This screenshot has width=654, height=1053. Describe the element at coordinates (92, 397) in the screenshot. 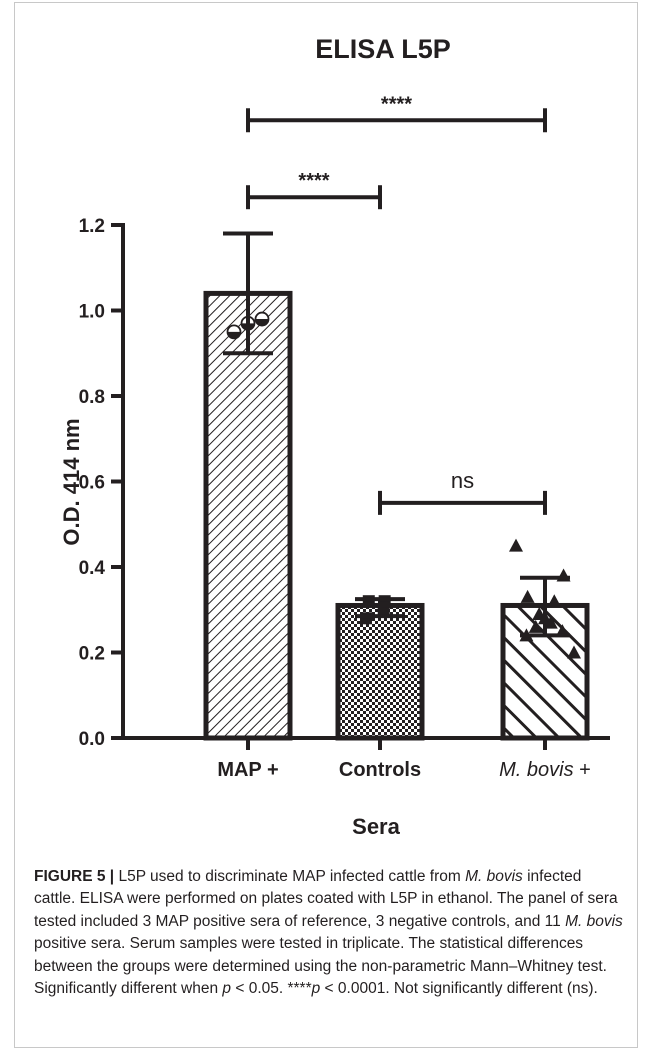

I see `y-tick-label: 0.8` at that location.